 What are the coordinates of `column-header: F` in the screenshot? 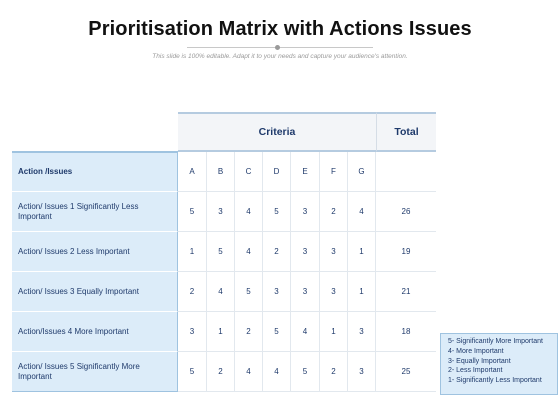 It's located at (334, 172).